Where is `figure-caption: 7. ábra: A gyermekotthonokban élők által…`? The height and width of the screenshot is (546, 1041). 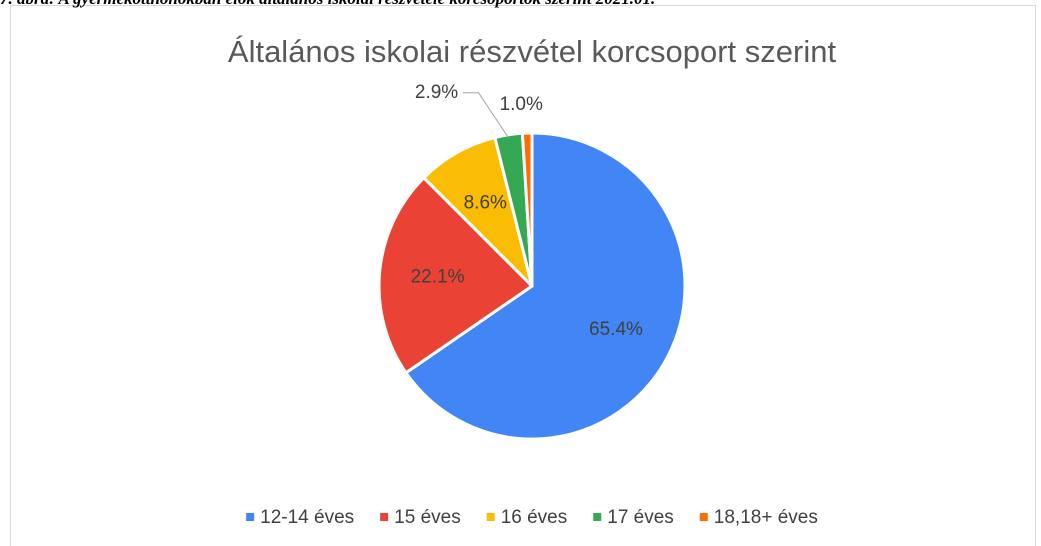
figure-caption: 7. ábra: A gyermekotthonokban élők által… is located at coordinates (327, 4).